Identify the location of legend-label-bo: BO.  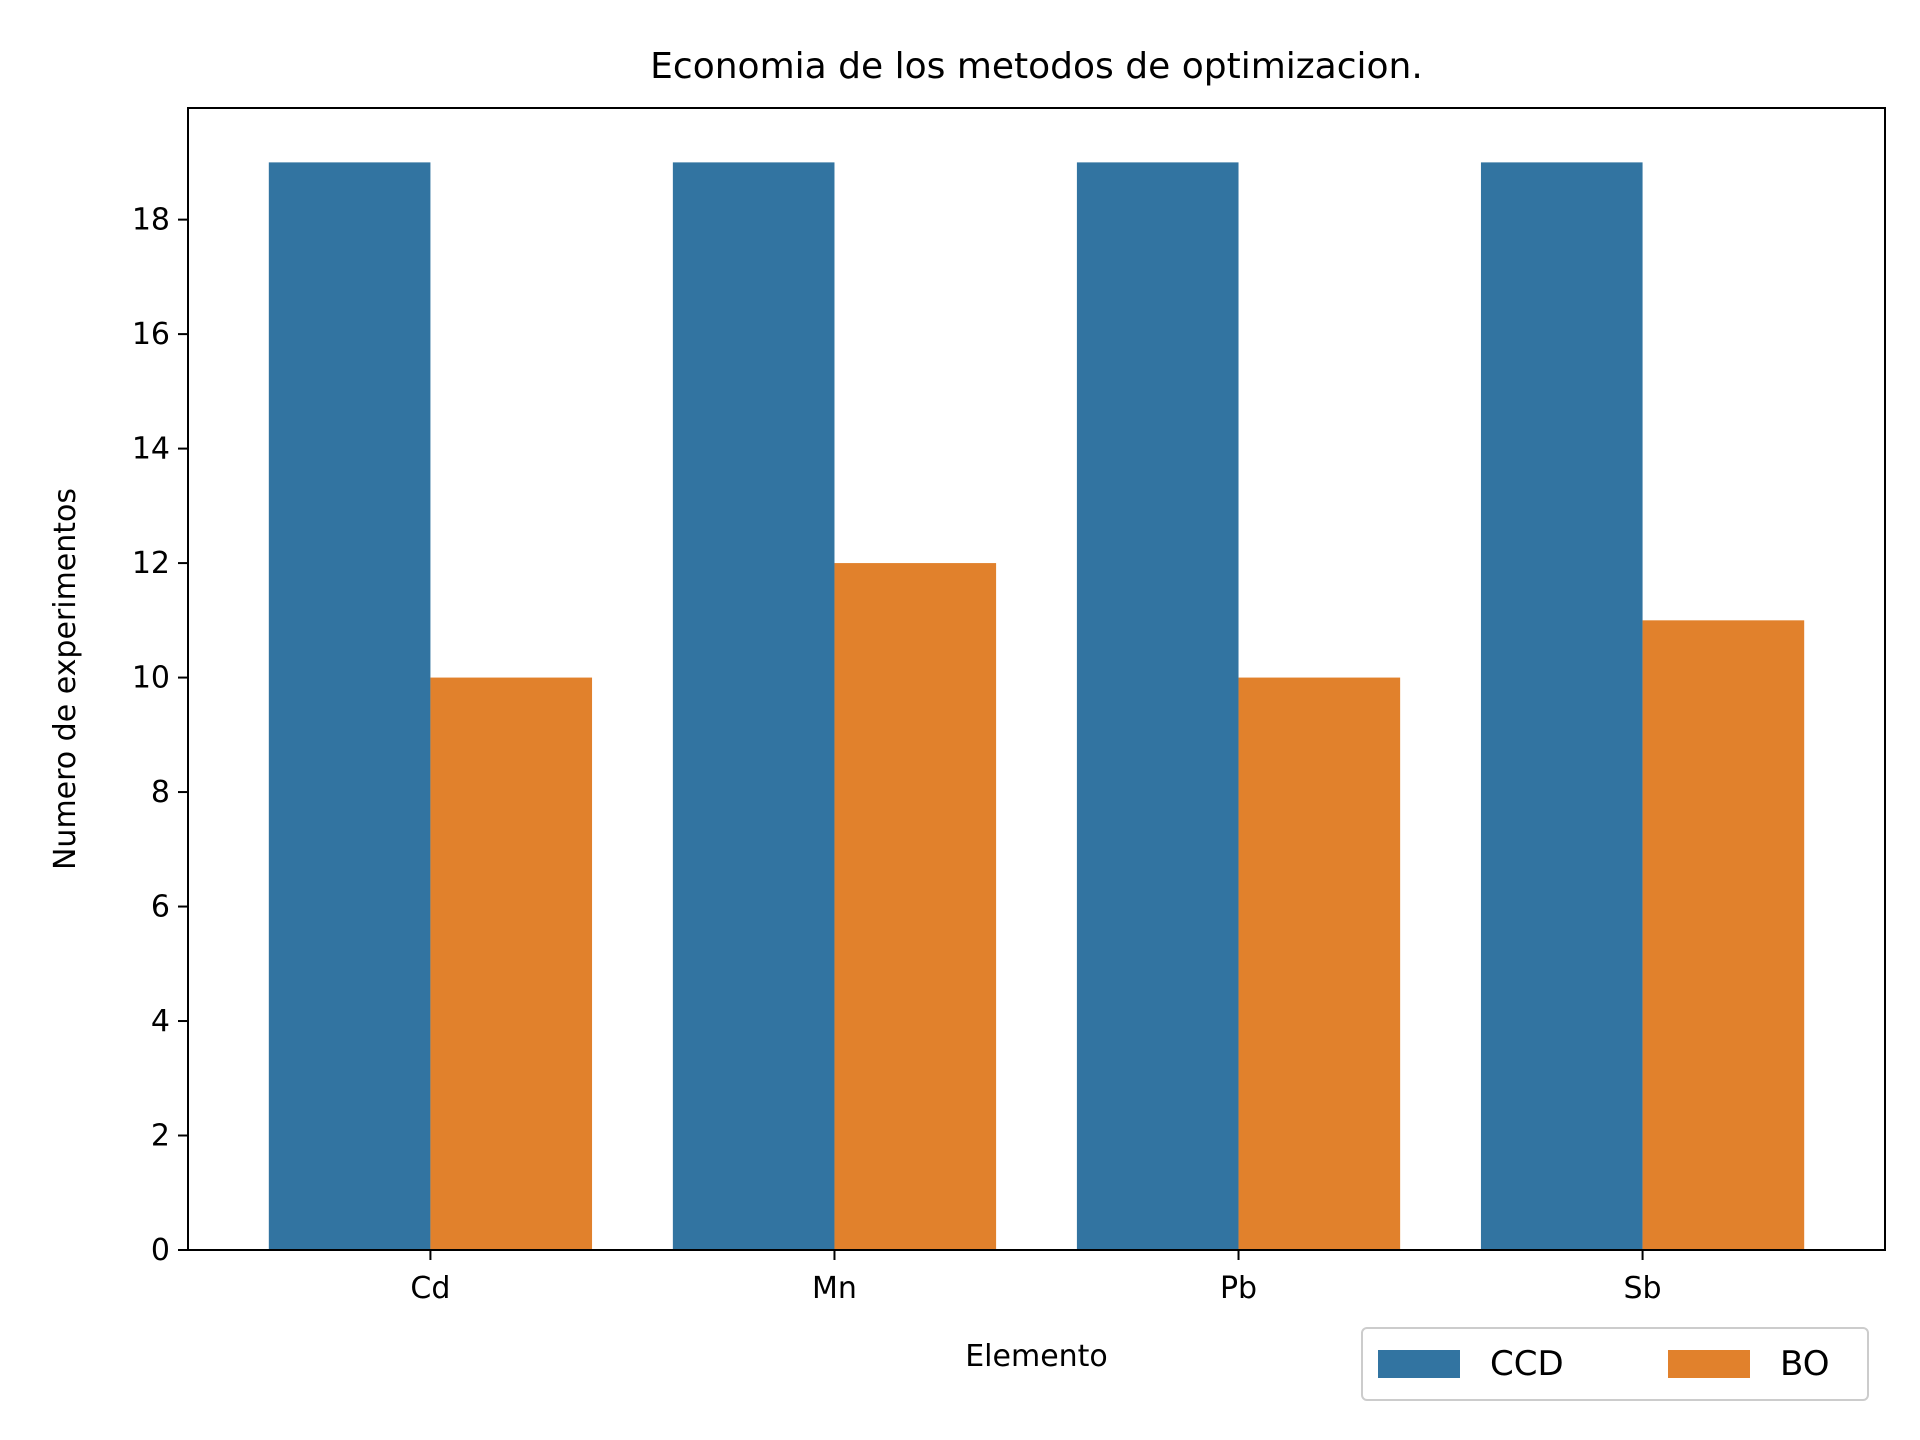
(1805, 1364).